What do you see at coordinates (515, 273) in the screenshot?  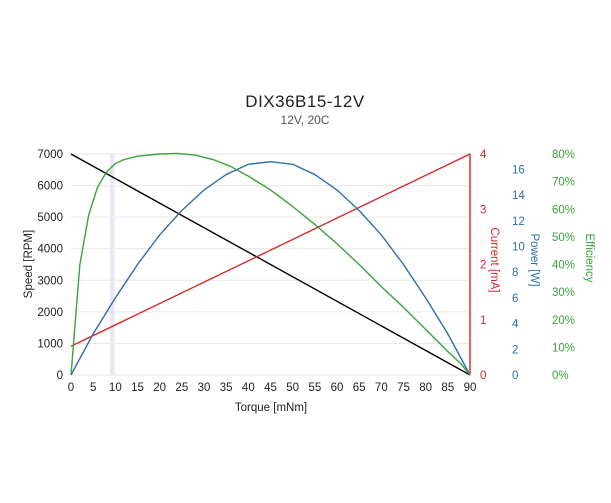 I see `power-tick-label: 8` at bounding box center [515, 273].